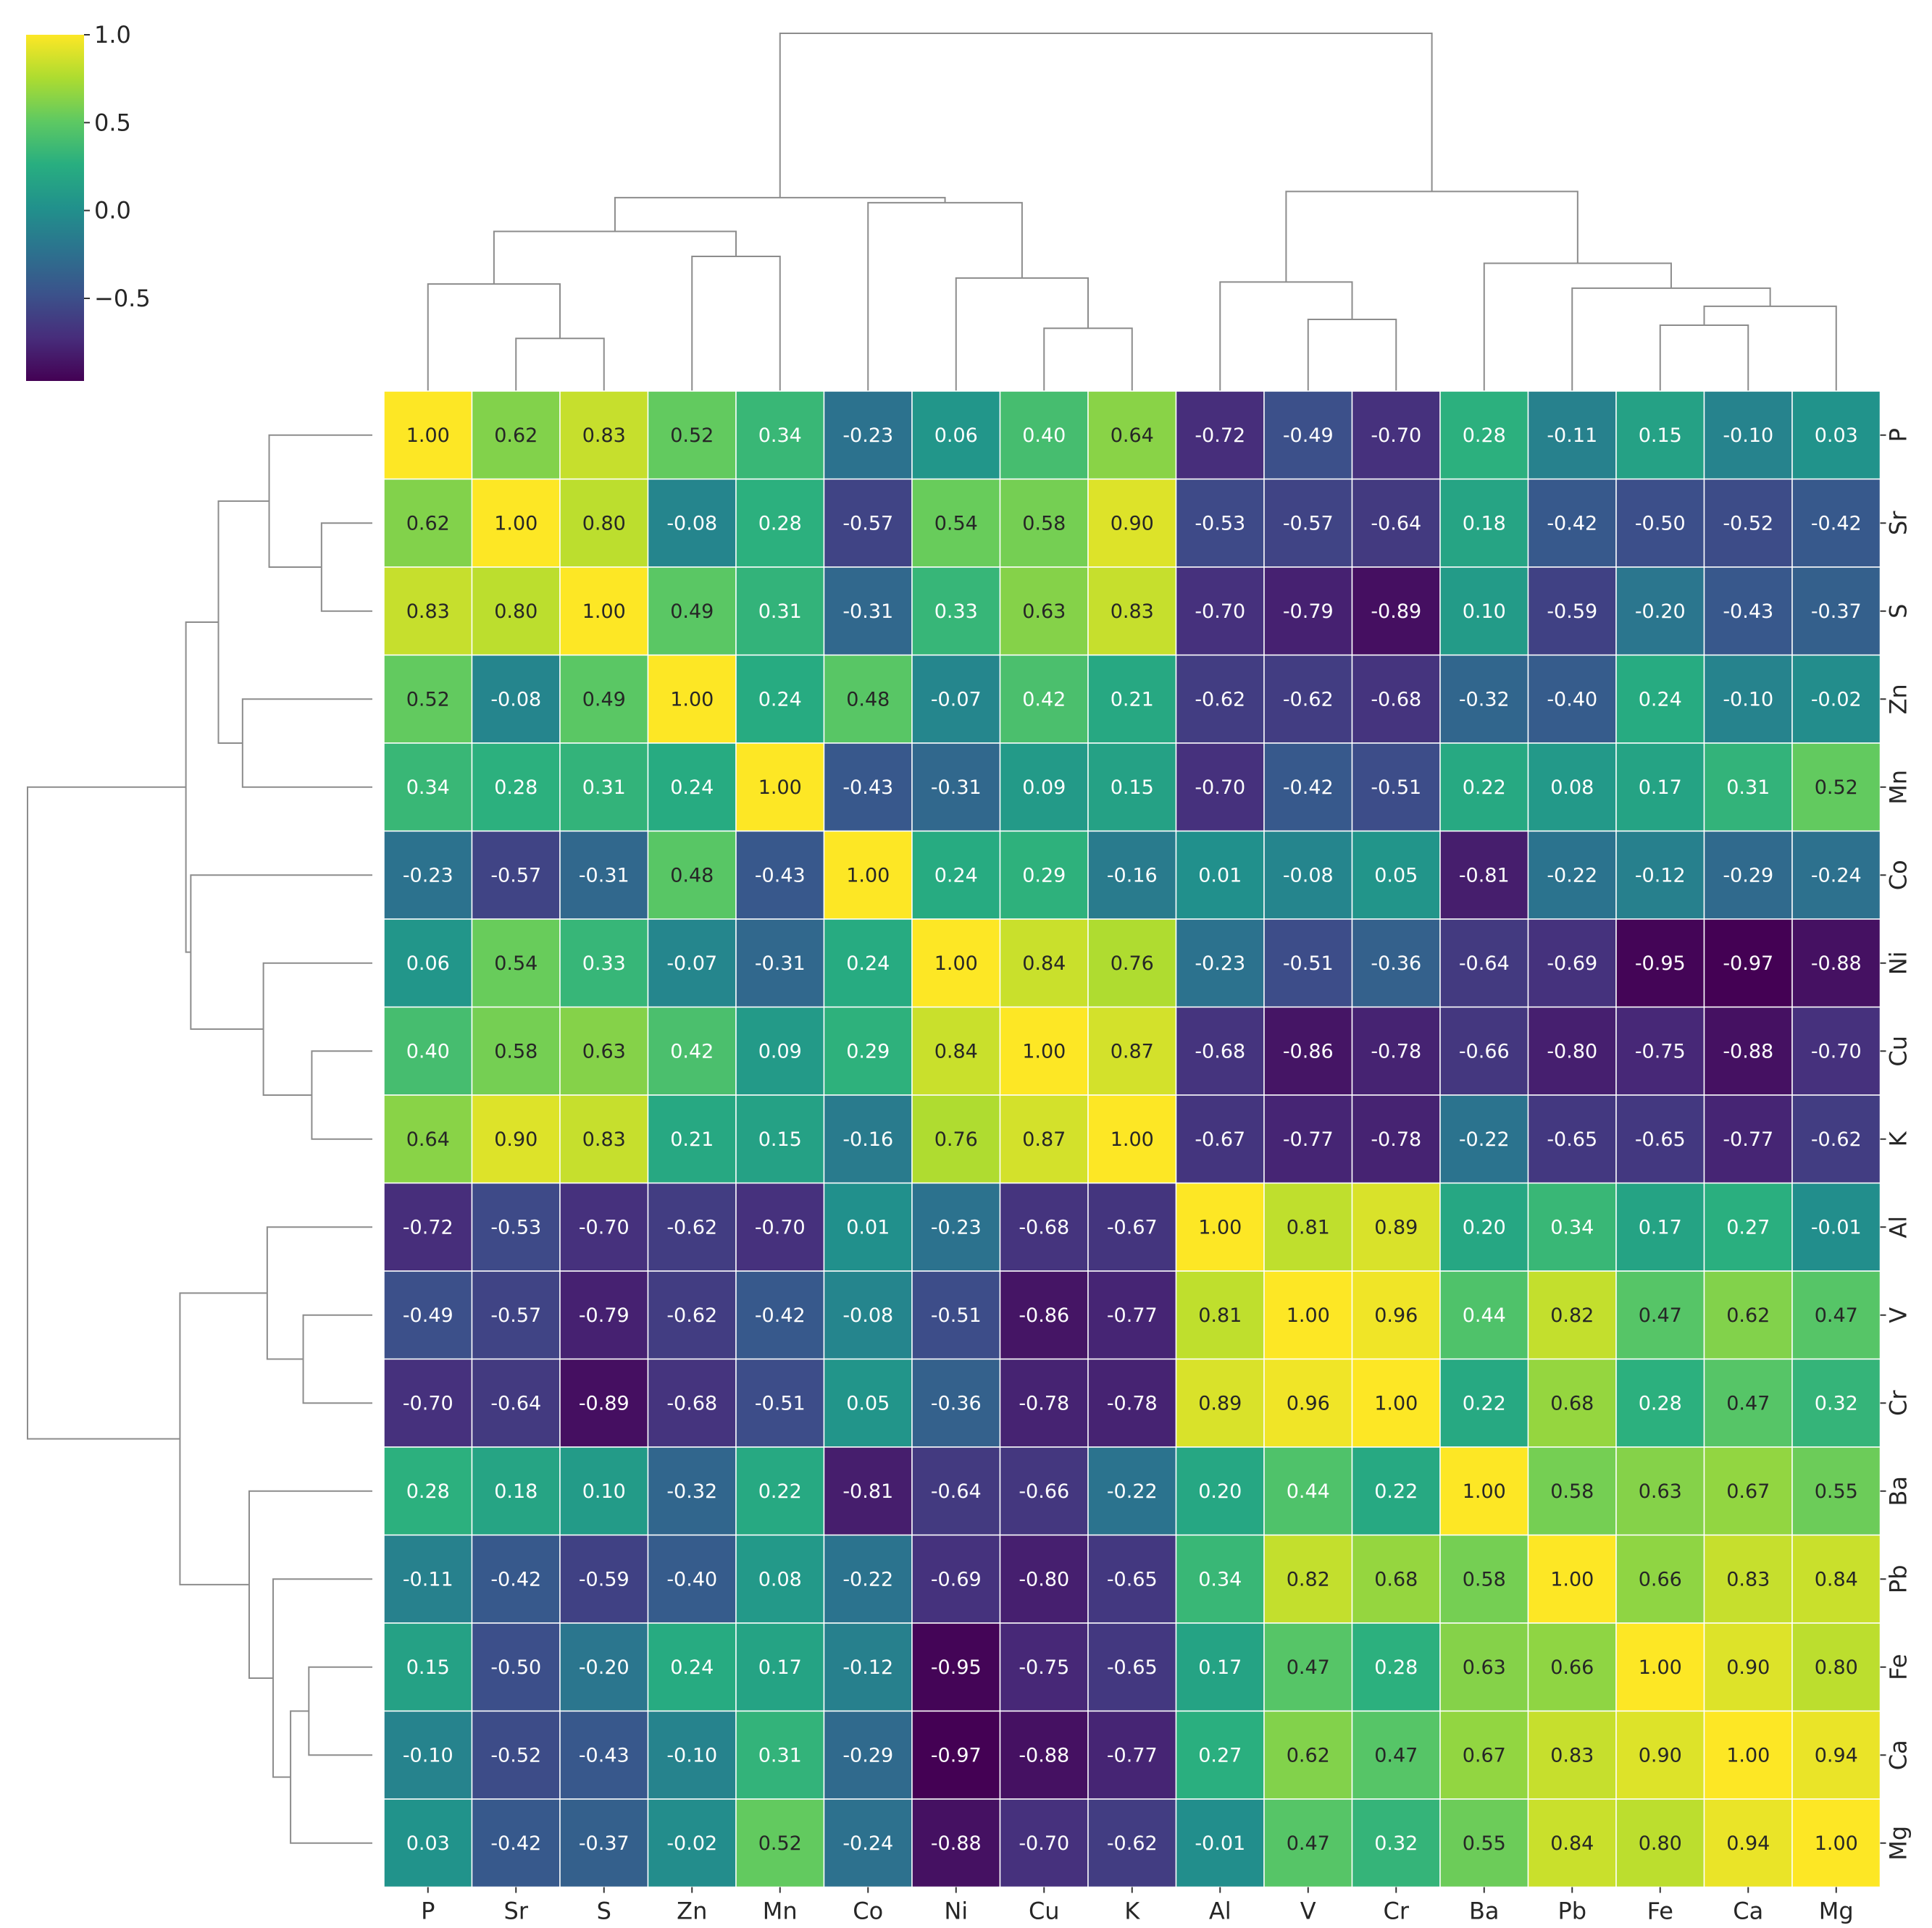 Image resolution: width=1932 pixels, height=1928 pixels. What do you see at coordinates (1044, 699) in the screenshot?
I see `cell-value-zn-cu: 0.42` at bounding box center [1044, 699].